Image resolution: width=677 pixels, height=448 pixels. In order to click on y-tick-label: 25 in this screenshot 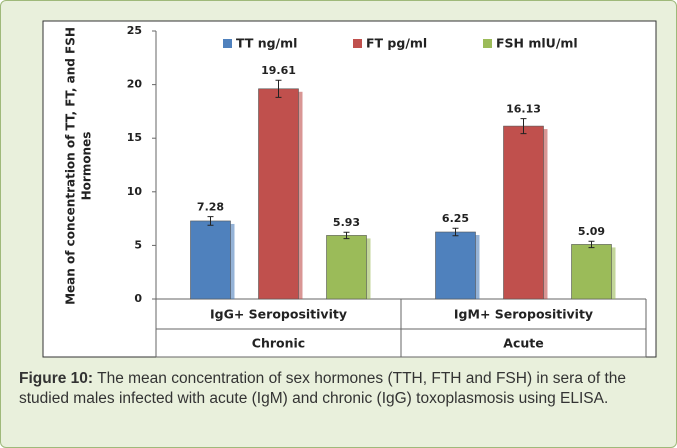, I will do `click(134, 30)`.